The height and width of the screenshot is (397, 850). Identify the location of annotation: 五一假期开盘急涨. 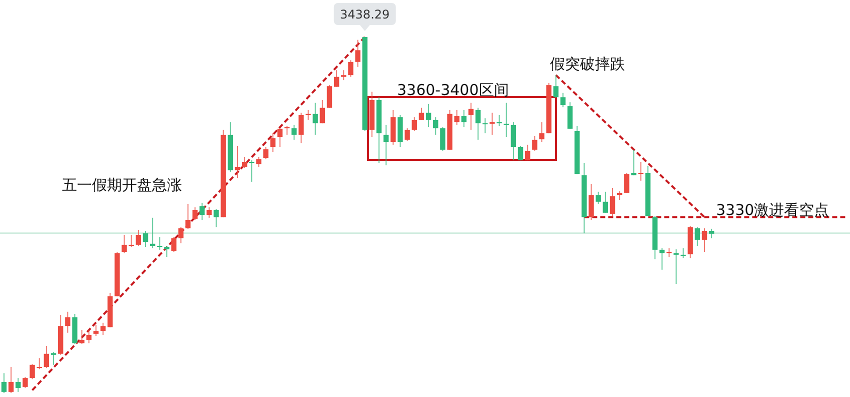
(122, 185).